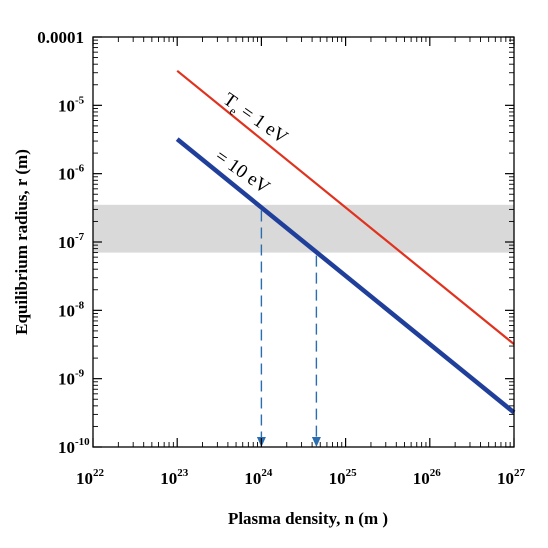 The image size is (548, 548). What do you see at coordinates (71, 378) in the screenshot?
I see `y-tick-label: 10⁻⁹` at bounding box center [71, 378].